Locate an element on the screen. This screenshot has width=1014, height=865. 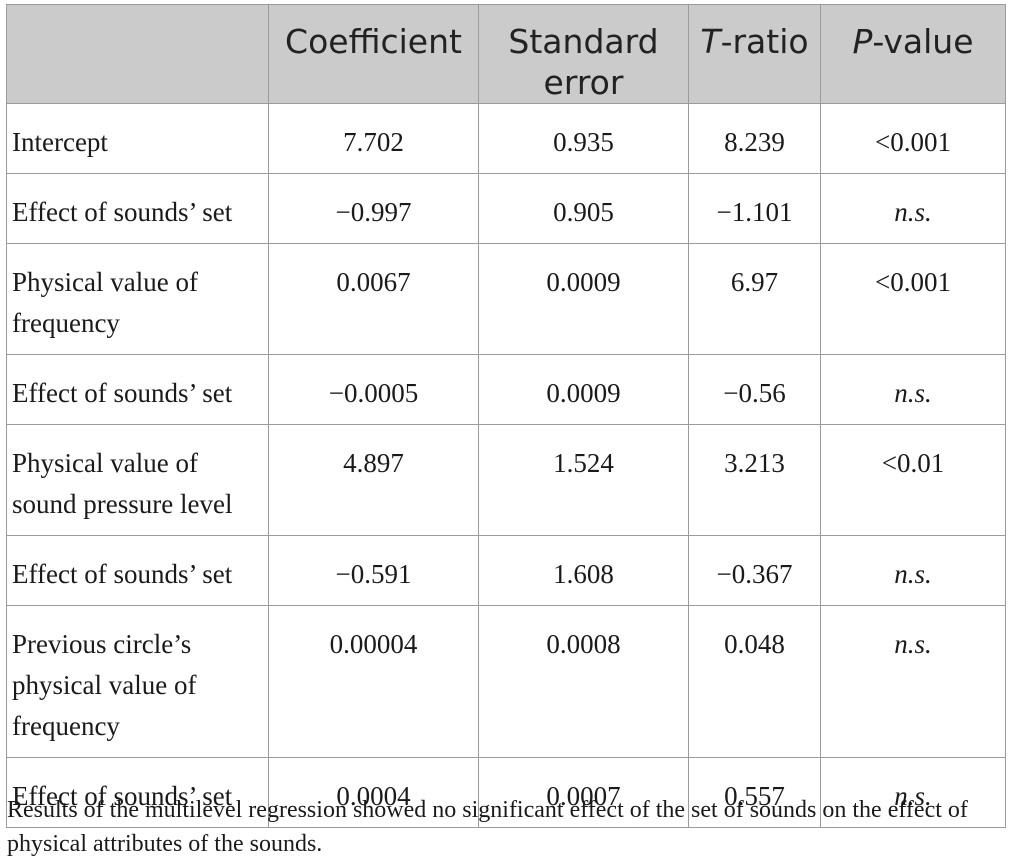
t-ratio-cell: 3.213 is located at coordinates (754, 480).